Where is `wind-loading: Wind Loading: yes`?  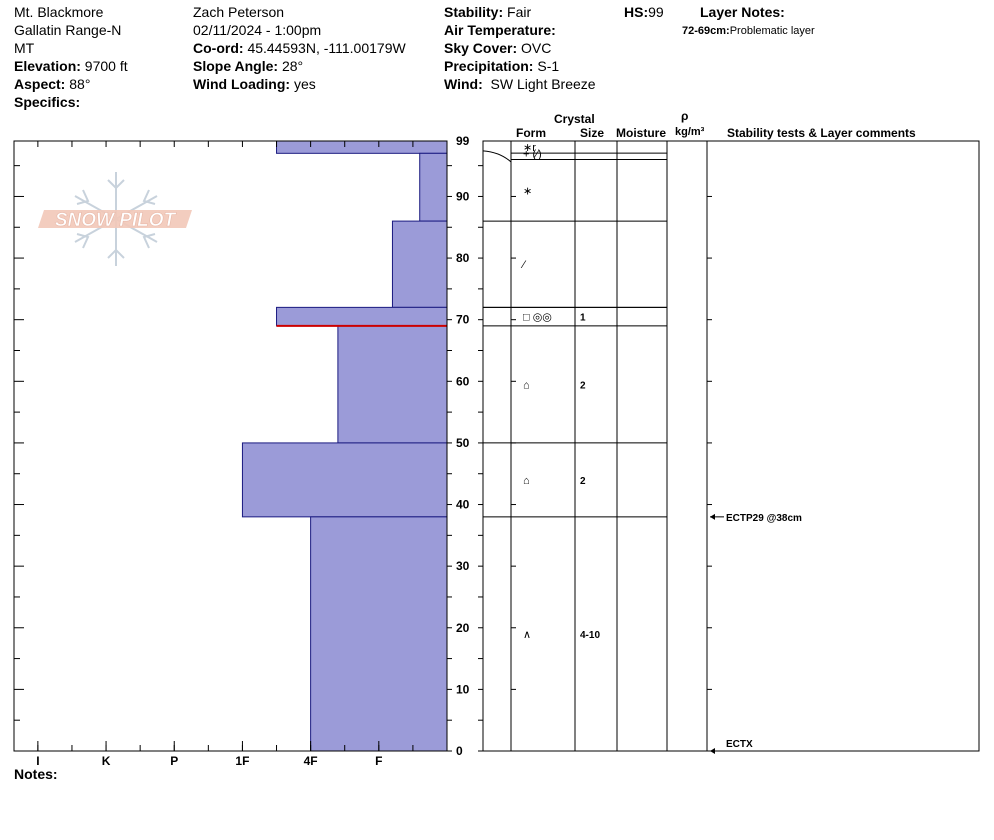 wind-loading: Wind Loading: yes is located at coordinates (254, 84).